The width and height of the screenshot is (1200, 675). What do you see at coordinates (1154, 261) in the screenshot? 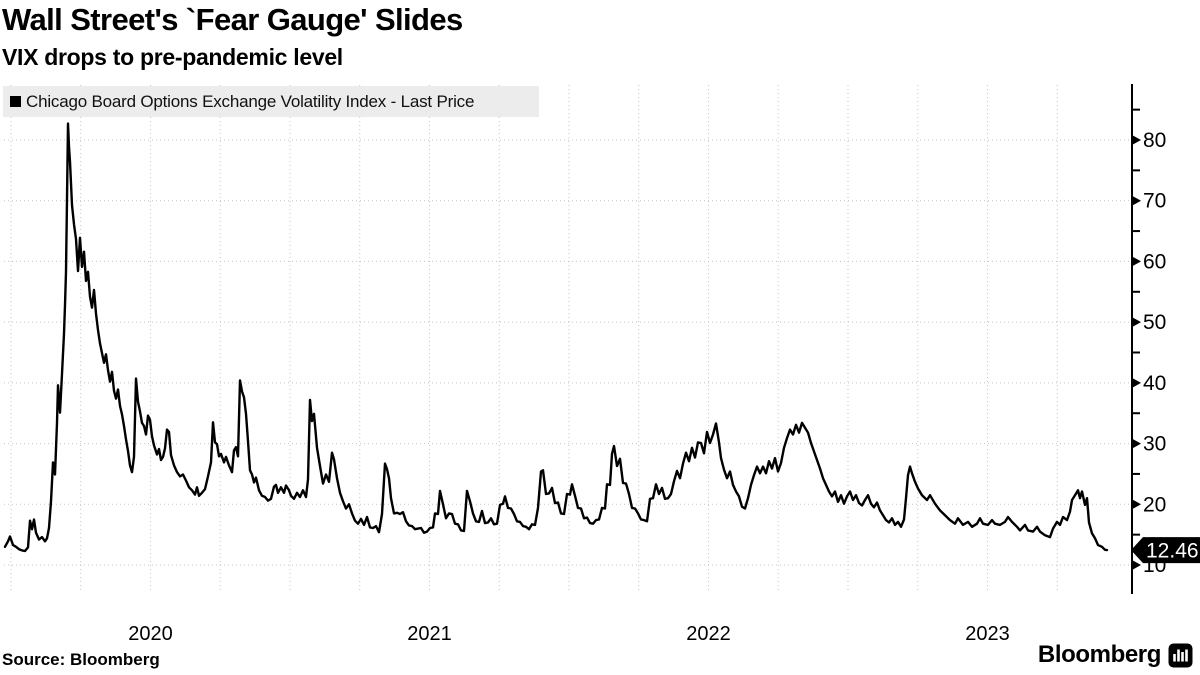
I see `y-axis-label: 60` at bounding box center [1154, 261].